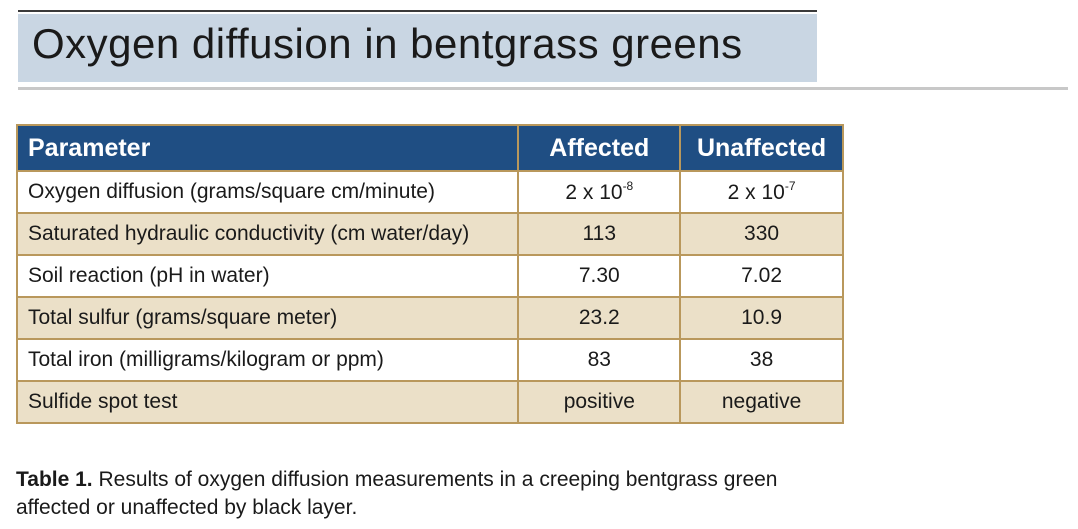  Describe the element at coordinates (761, 360) in the screenshot. I see `row-unaffected: 38` at that location.